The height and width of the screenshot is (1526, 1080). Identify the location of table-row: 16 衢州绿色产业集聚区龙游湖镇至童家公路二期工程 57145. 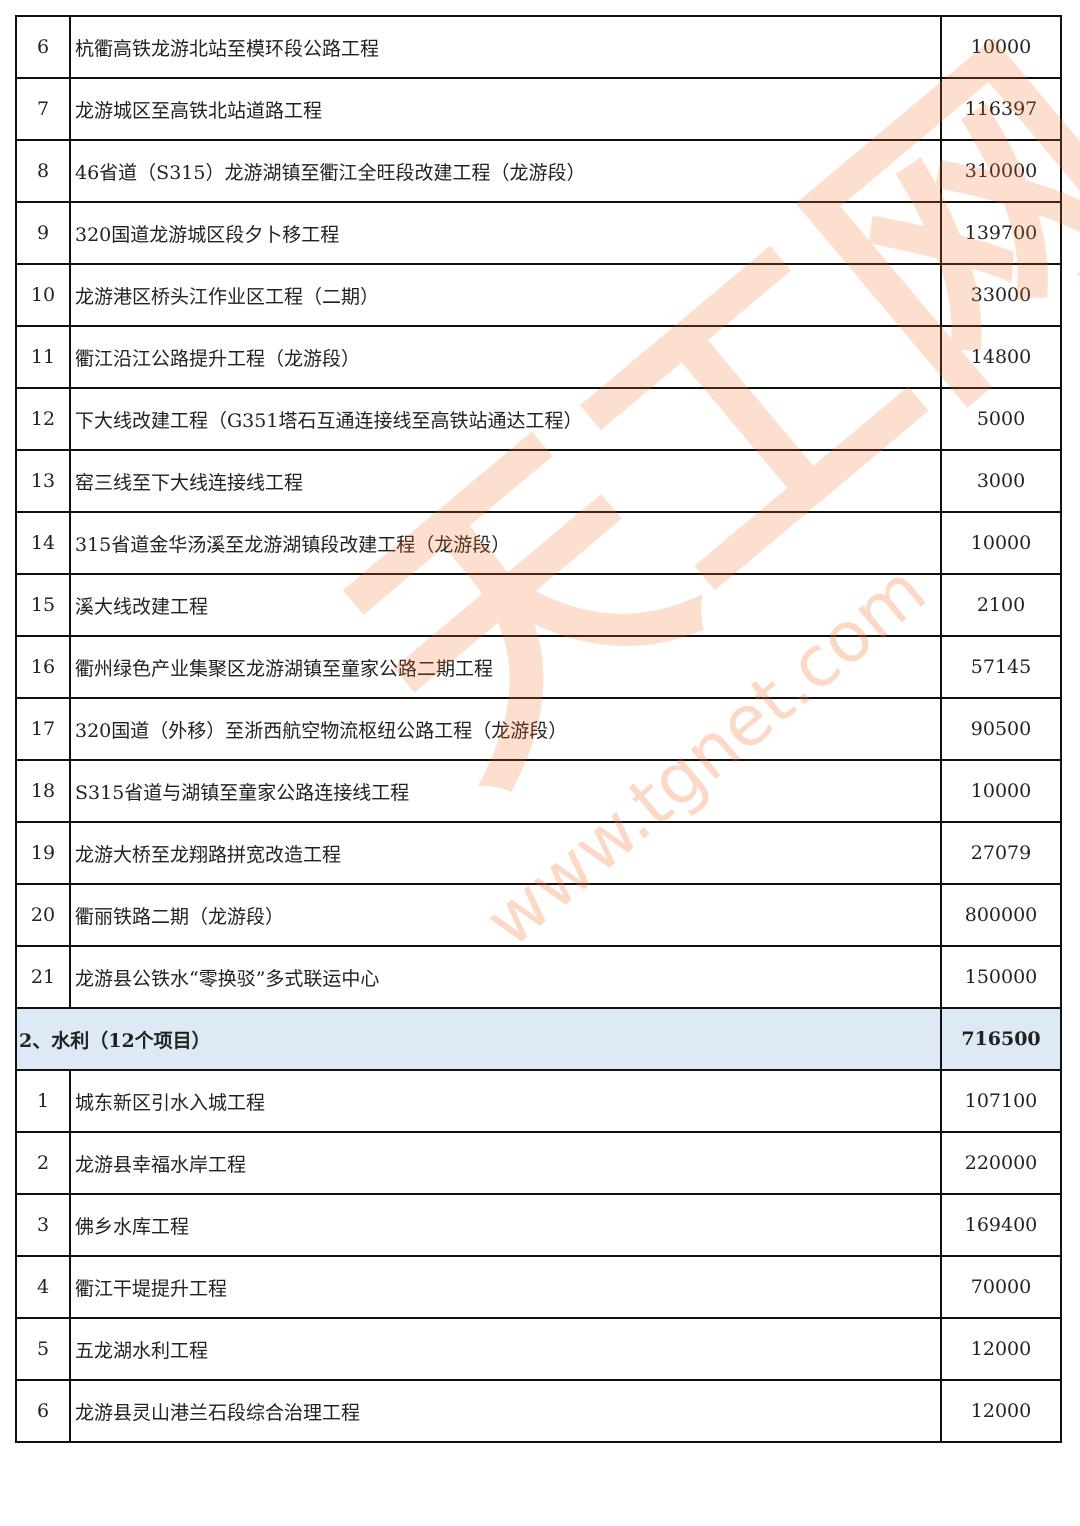
(538, 667).